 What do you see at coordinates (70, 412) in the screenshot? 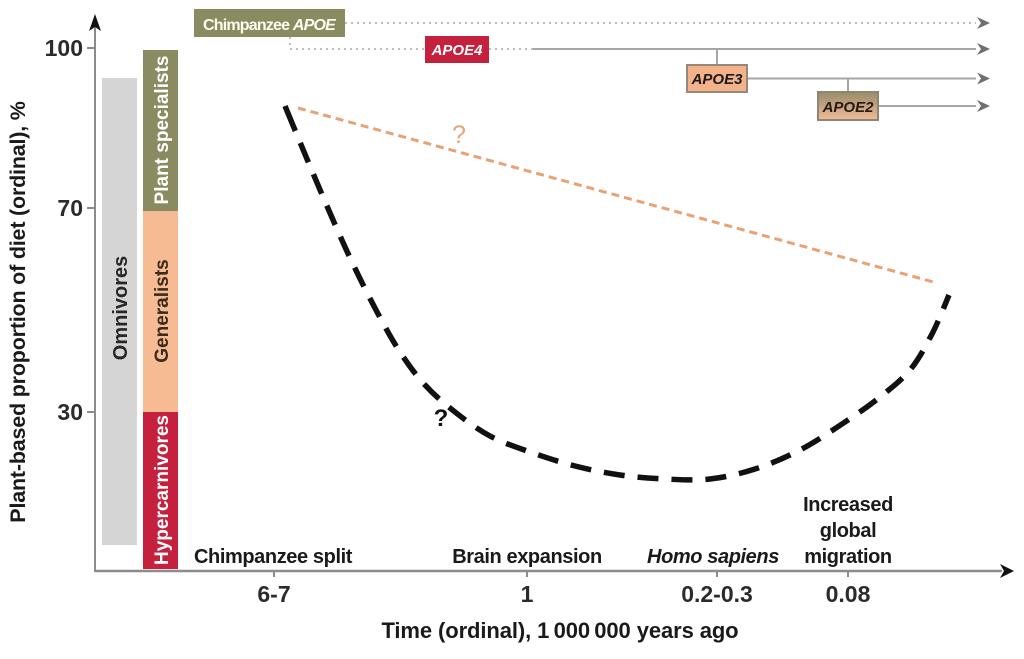
I see `svg-text: 30` at bounding box center [70, 412].